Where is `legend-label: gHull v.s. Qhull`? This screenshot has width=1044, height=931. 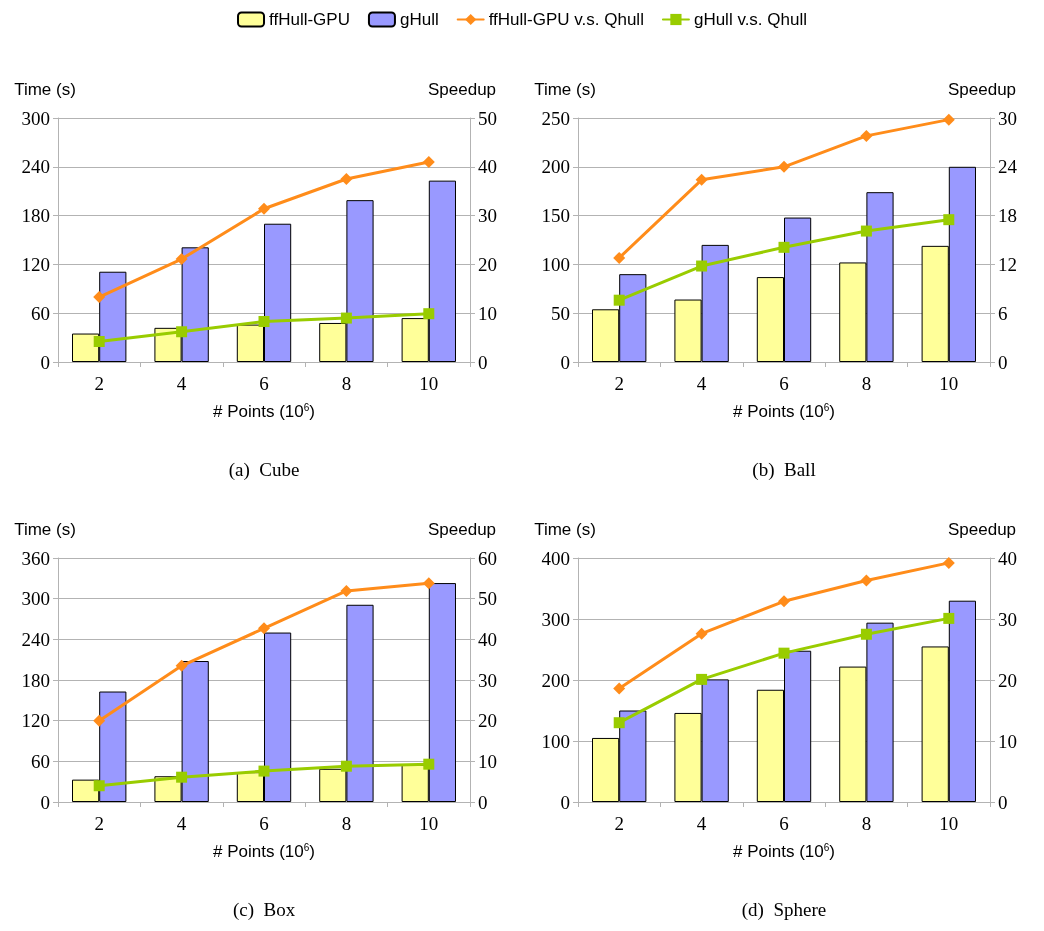 legend-label: gHull v.s. Qhull is located at coordinates (750, 19).